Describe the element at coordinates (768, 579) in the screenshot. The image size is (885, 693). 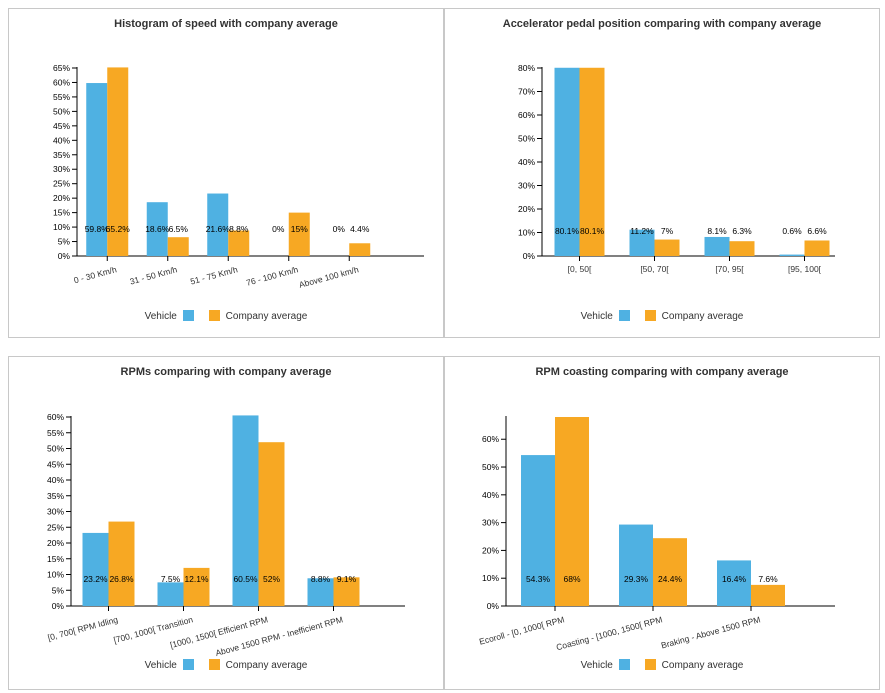
I see `data-label: 7.6%` at that location.